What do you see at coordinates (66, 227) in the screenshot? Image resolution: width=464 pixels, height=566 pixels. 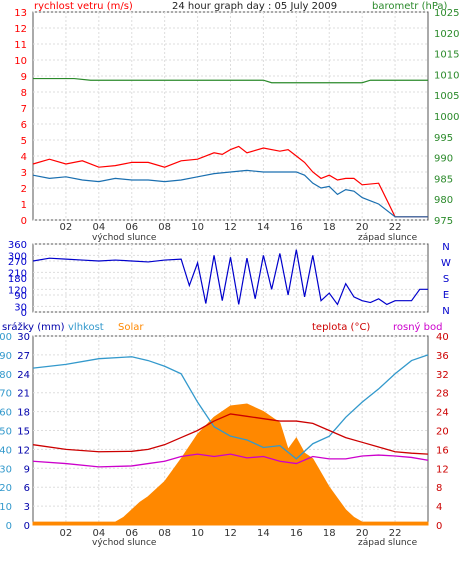 I see `panel1-x-tick: 02` at bounding box center [66, 227].